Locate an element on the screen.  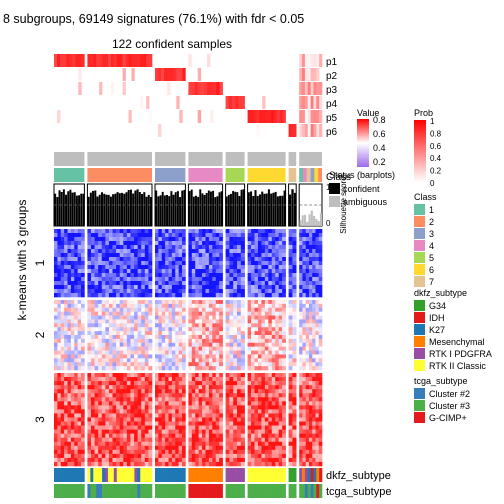
legend-class-swatch is located at coordinates (419, 209).